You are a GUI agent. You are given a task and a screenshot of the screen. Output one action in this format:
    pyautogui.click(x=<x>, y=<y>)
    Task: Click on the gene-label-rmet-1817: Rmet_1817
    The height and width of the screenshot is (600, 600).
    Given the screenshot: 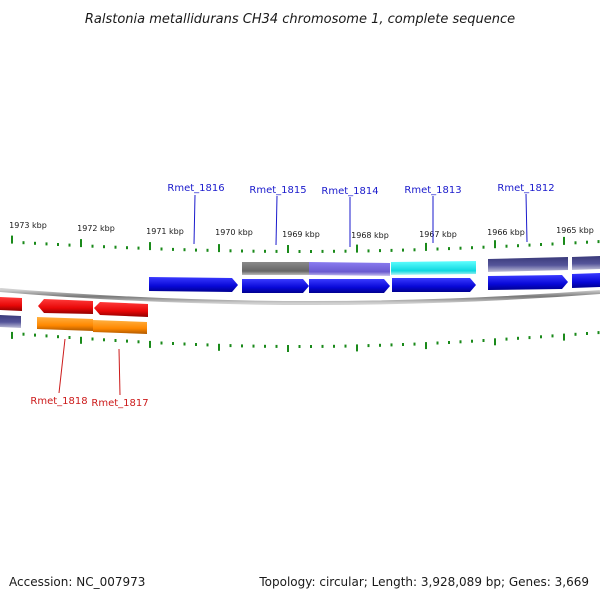 What is the action you would take?
    pyautogui.click(x=119, y=403)
    